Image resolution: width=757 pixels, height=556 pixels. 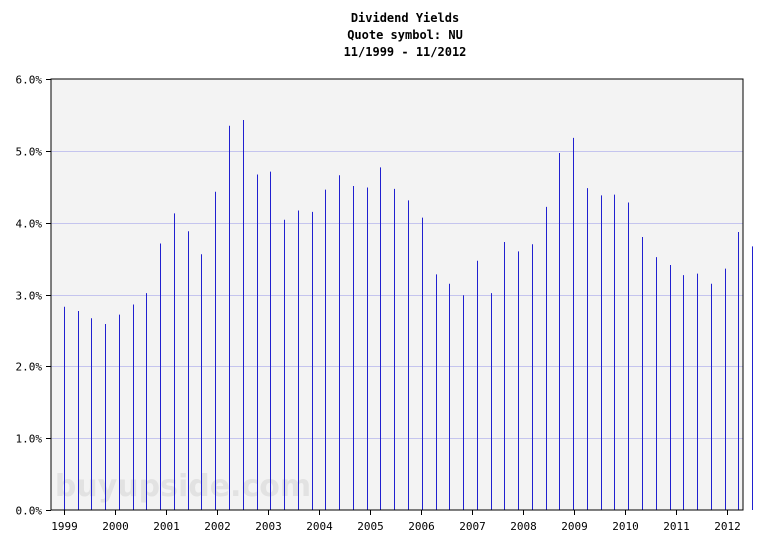 What do you see at coordinates (217, 526) in the screenshot?
I see `x-tick-label: 2002` at bounding box center [217, 526].